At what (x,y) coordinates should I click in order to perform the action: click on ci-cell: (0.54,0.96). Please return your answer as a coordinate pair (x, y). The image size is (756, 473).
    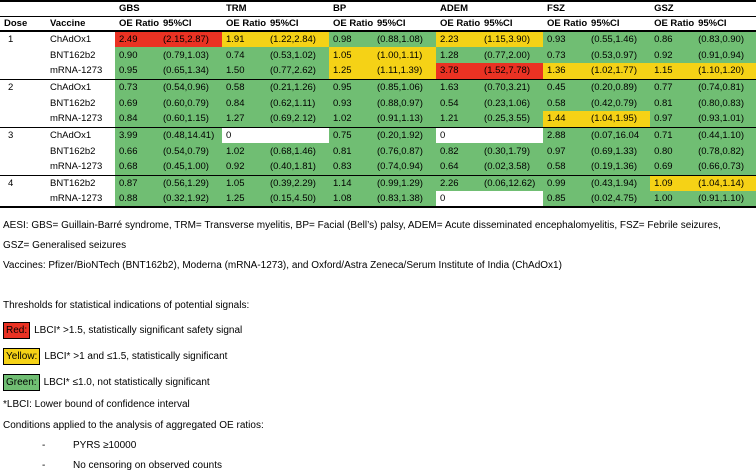
    Looking at the image, I should click on (190, 87).